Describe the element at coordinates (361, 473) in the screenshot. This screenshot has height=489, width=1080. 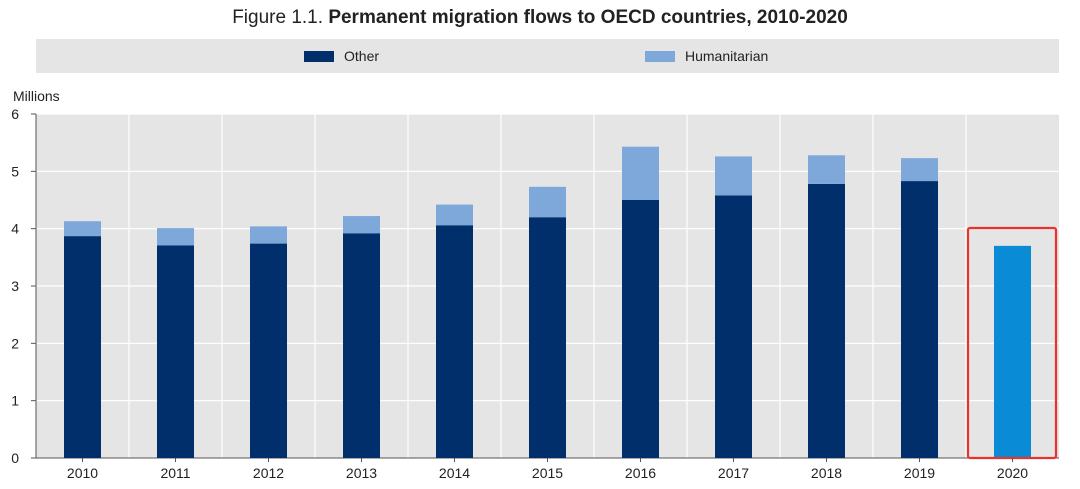
I see `x-tick-label-2013: 2013` at that location.